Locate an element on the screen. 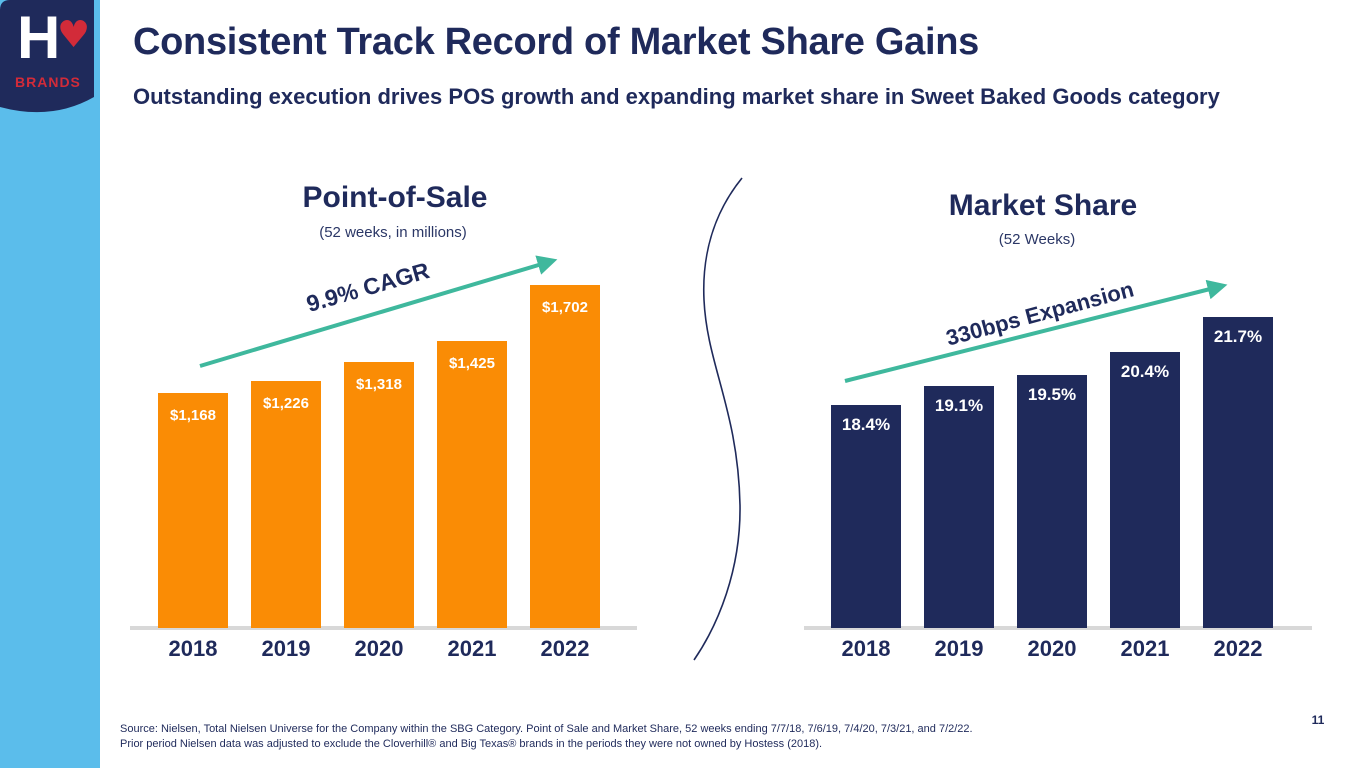 This screenshot has width=1365, height=768. cagr-trend-arrow is located at coordinates (378, 311).